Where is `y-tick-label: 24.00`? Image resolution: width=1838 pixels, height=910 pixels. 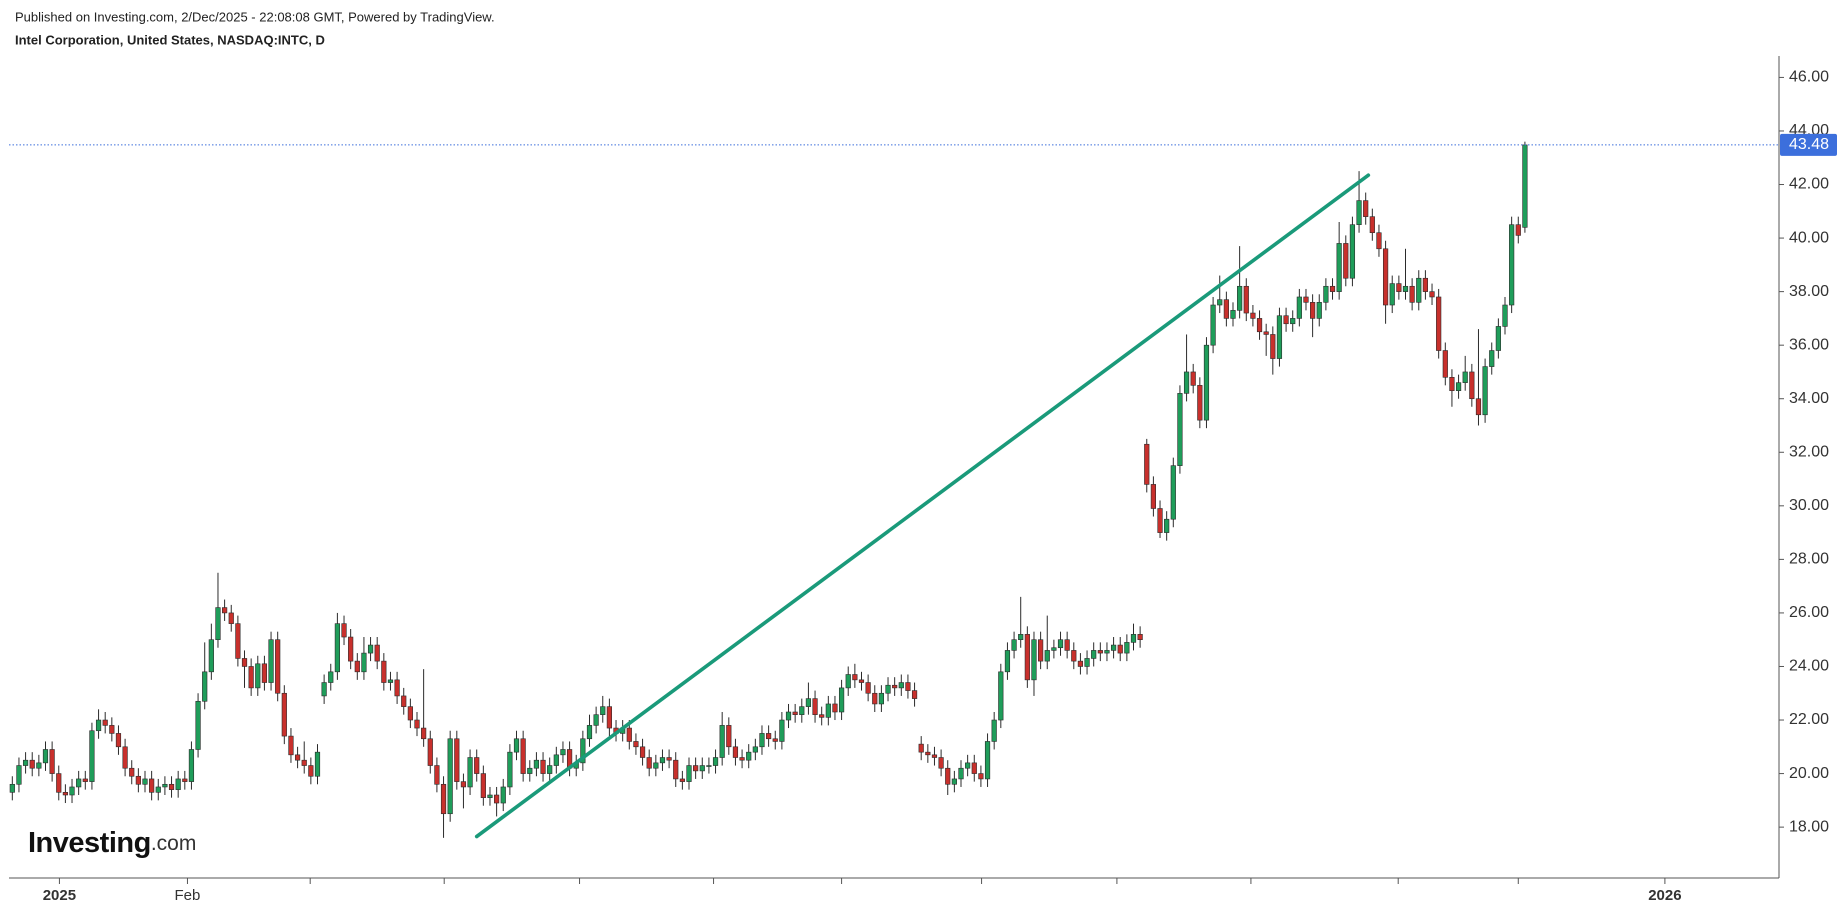
y-tick-label: 24.00 is located at coordinates (1809, 666).